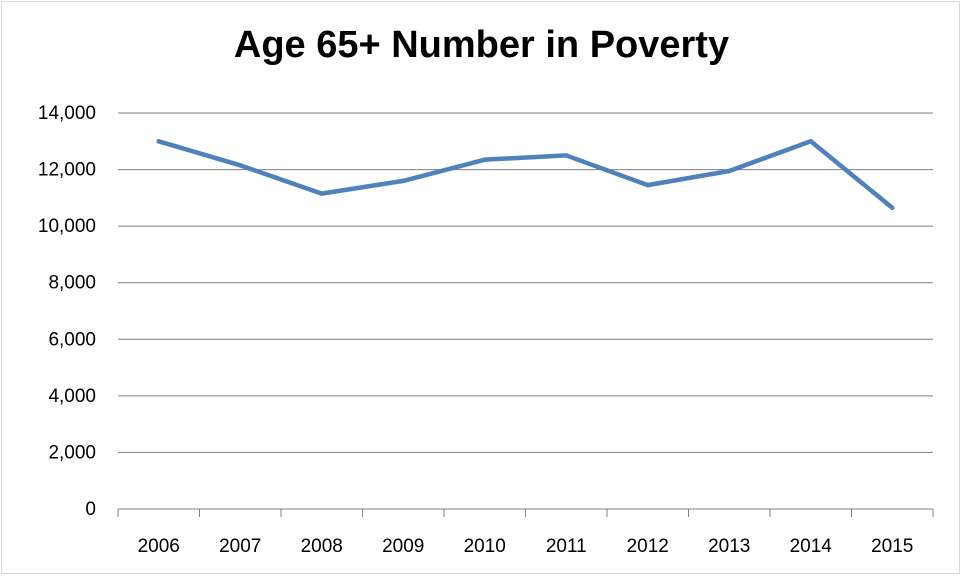 This screenshot has width=963, height=577. What do you see at coordinates (648, 546) in the screenshot?
I see `x-tick-label: 2012` at bounding box center [648, 546].